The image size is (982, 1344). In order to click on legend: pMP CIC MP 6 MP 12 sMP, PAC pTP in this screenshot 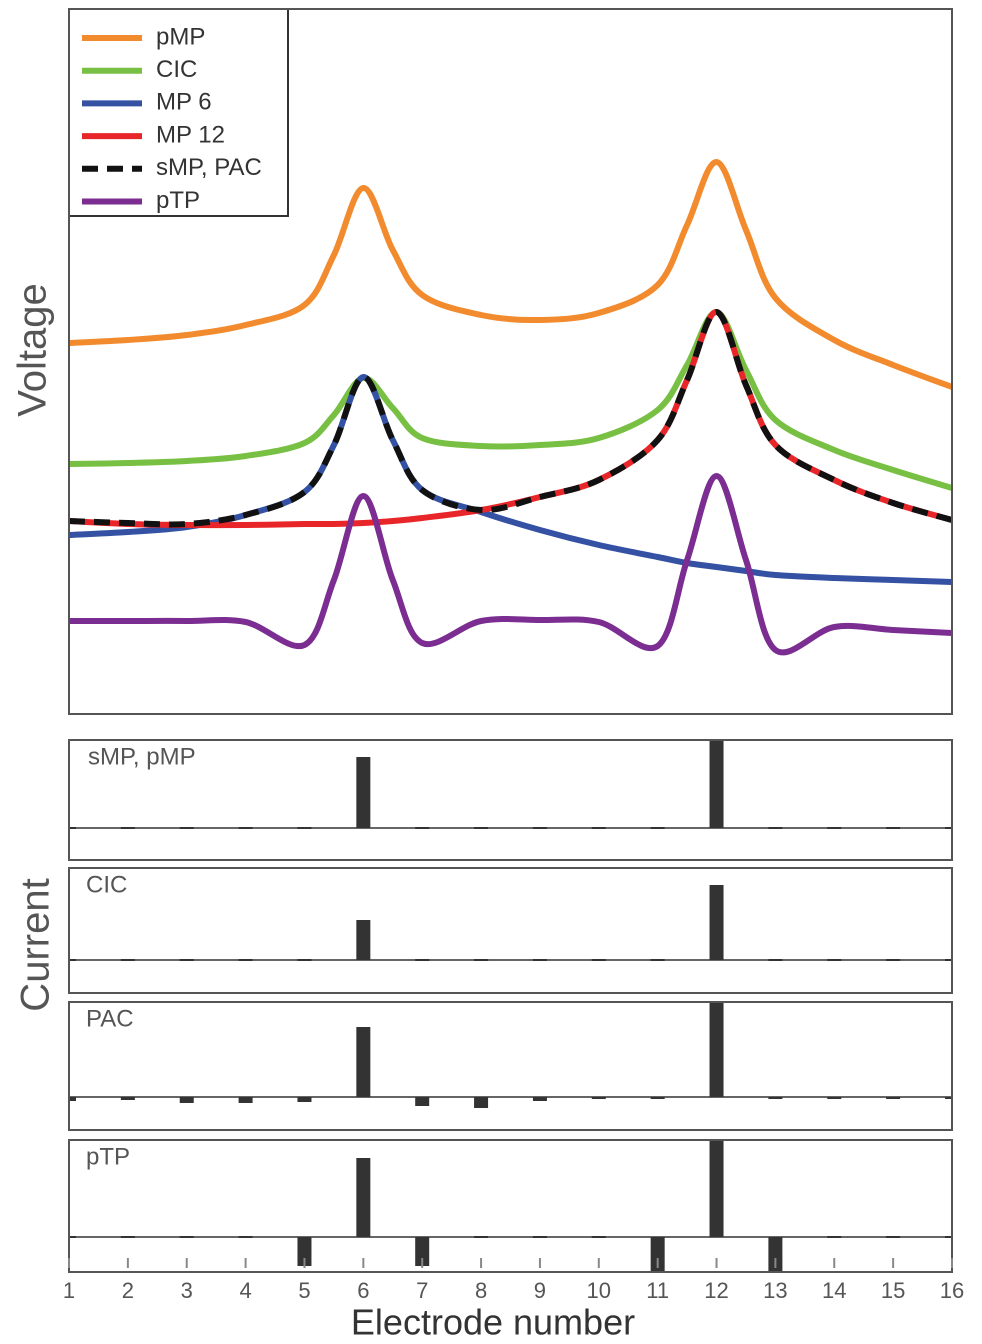, I will do `click(178, 112)`.